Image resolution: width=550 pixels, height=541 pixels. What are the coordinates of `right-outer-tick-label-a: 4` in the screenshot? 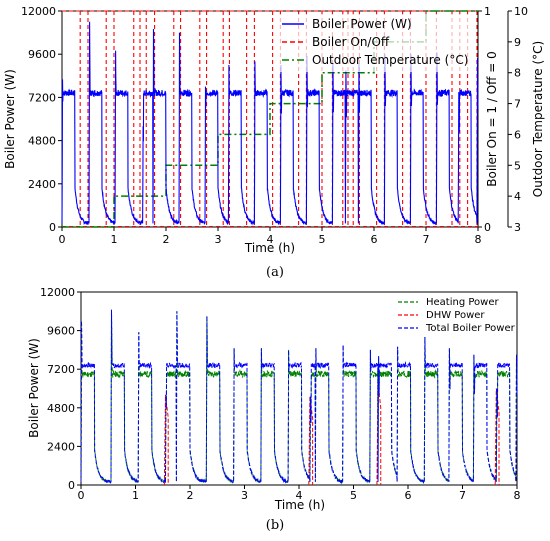 It's located at (517, 196).